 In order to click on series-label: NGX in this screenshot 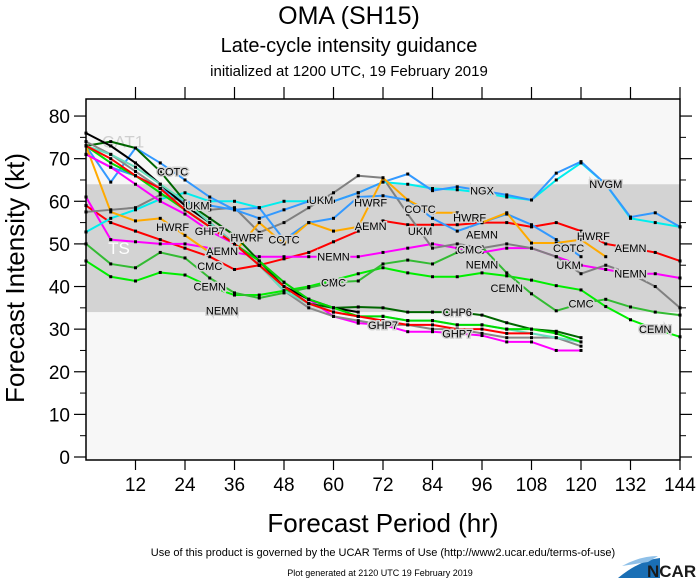, I will do `click(482, 192)`.